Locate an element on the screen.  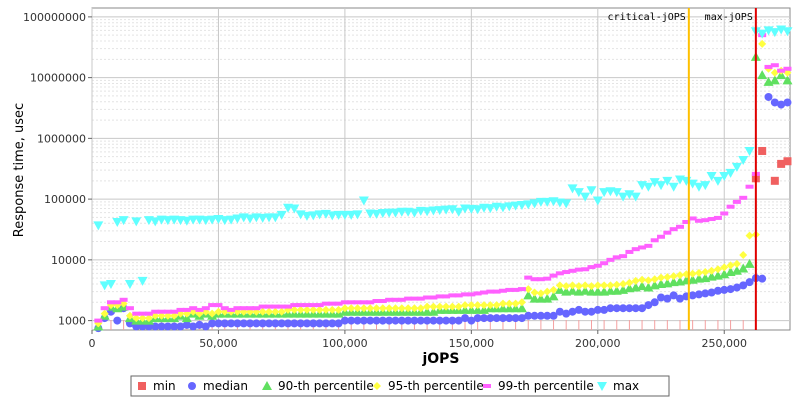
x-tick-label: 50,000 is located at coordinates (218, 343).